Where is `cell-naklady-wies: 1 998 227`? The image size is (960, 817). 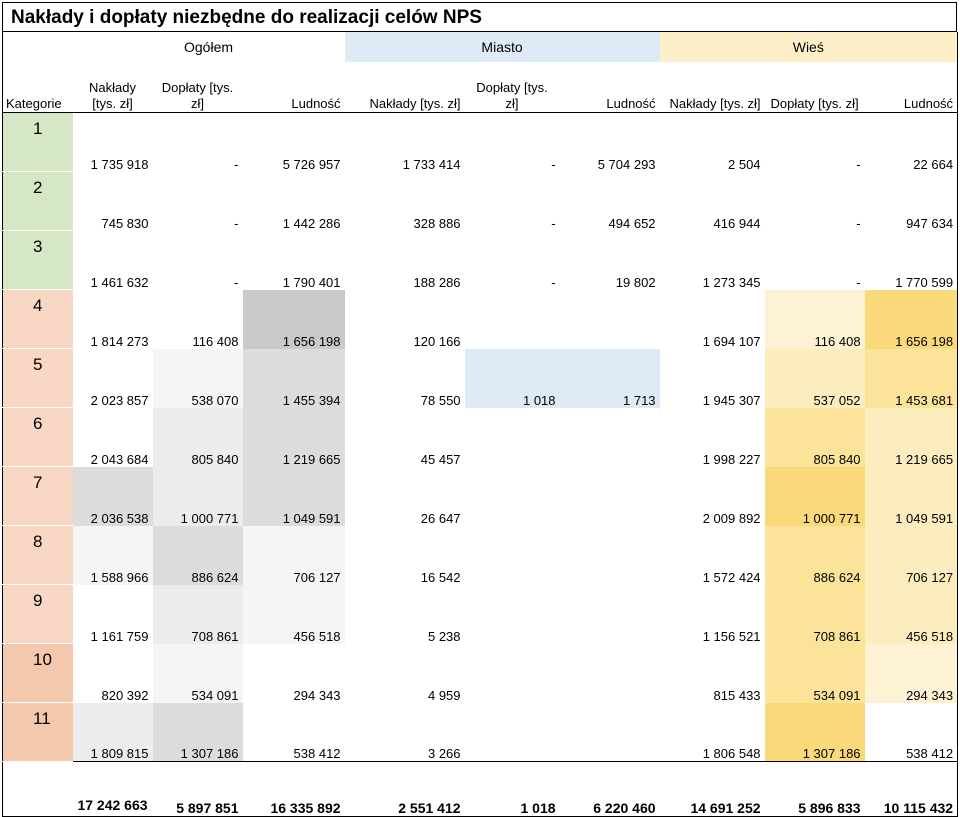
cell-naklady-wies: 1 998 227 is located at coordinates (731, 459).